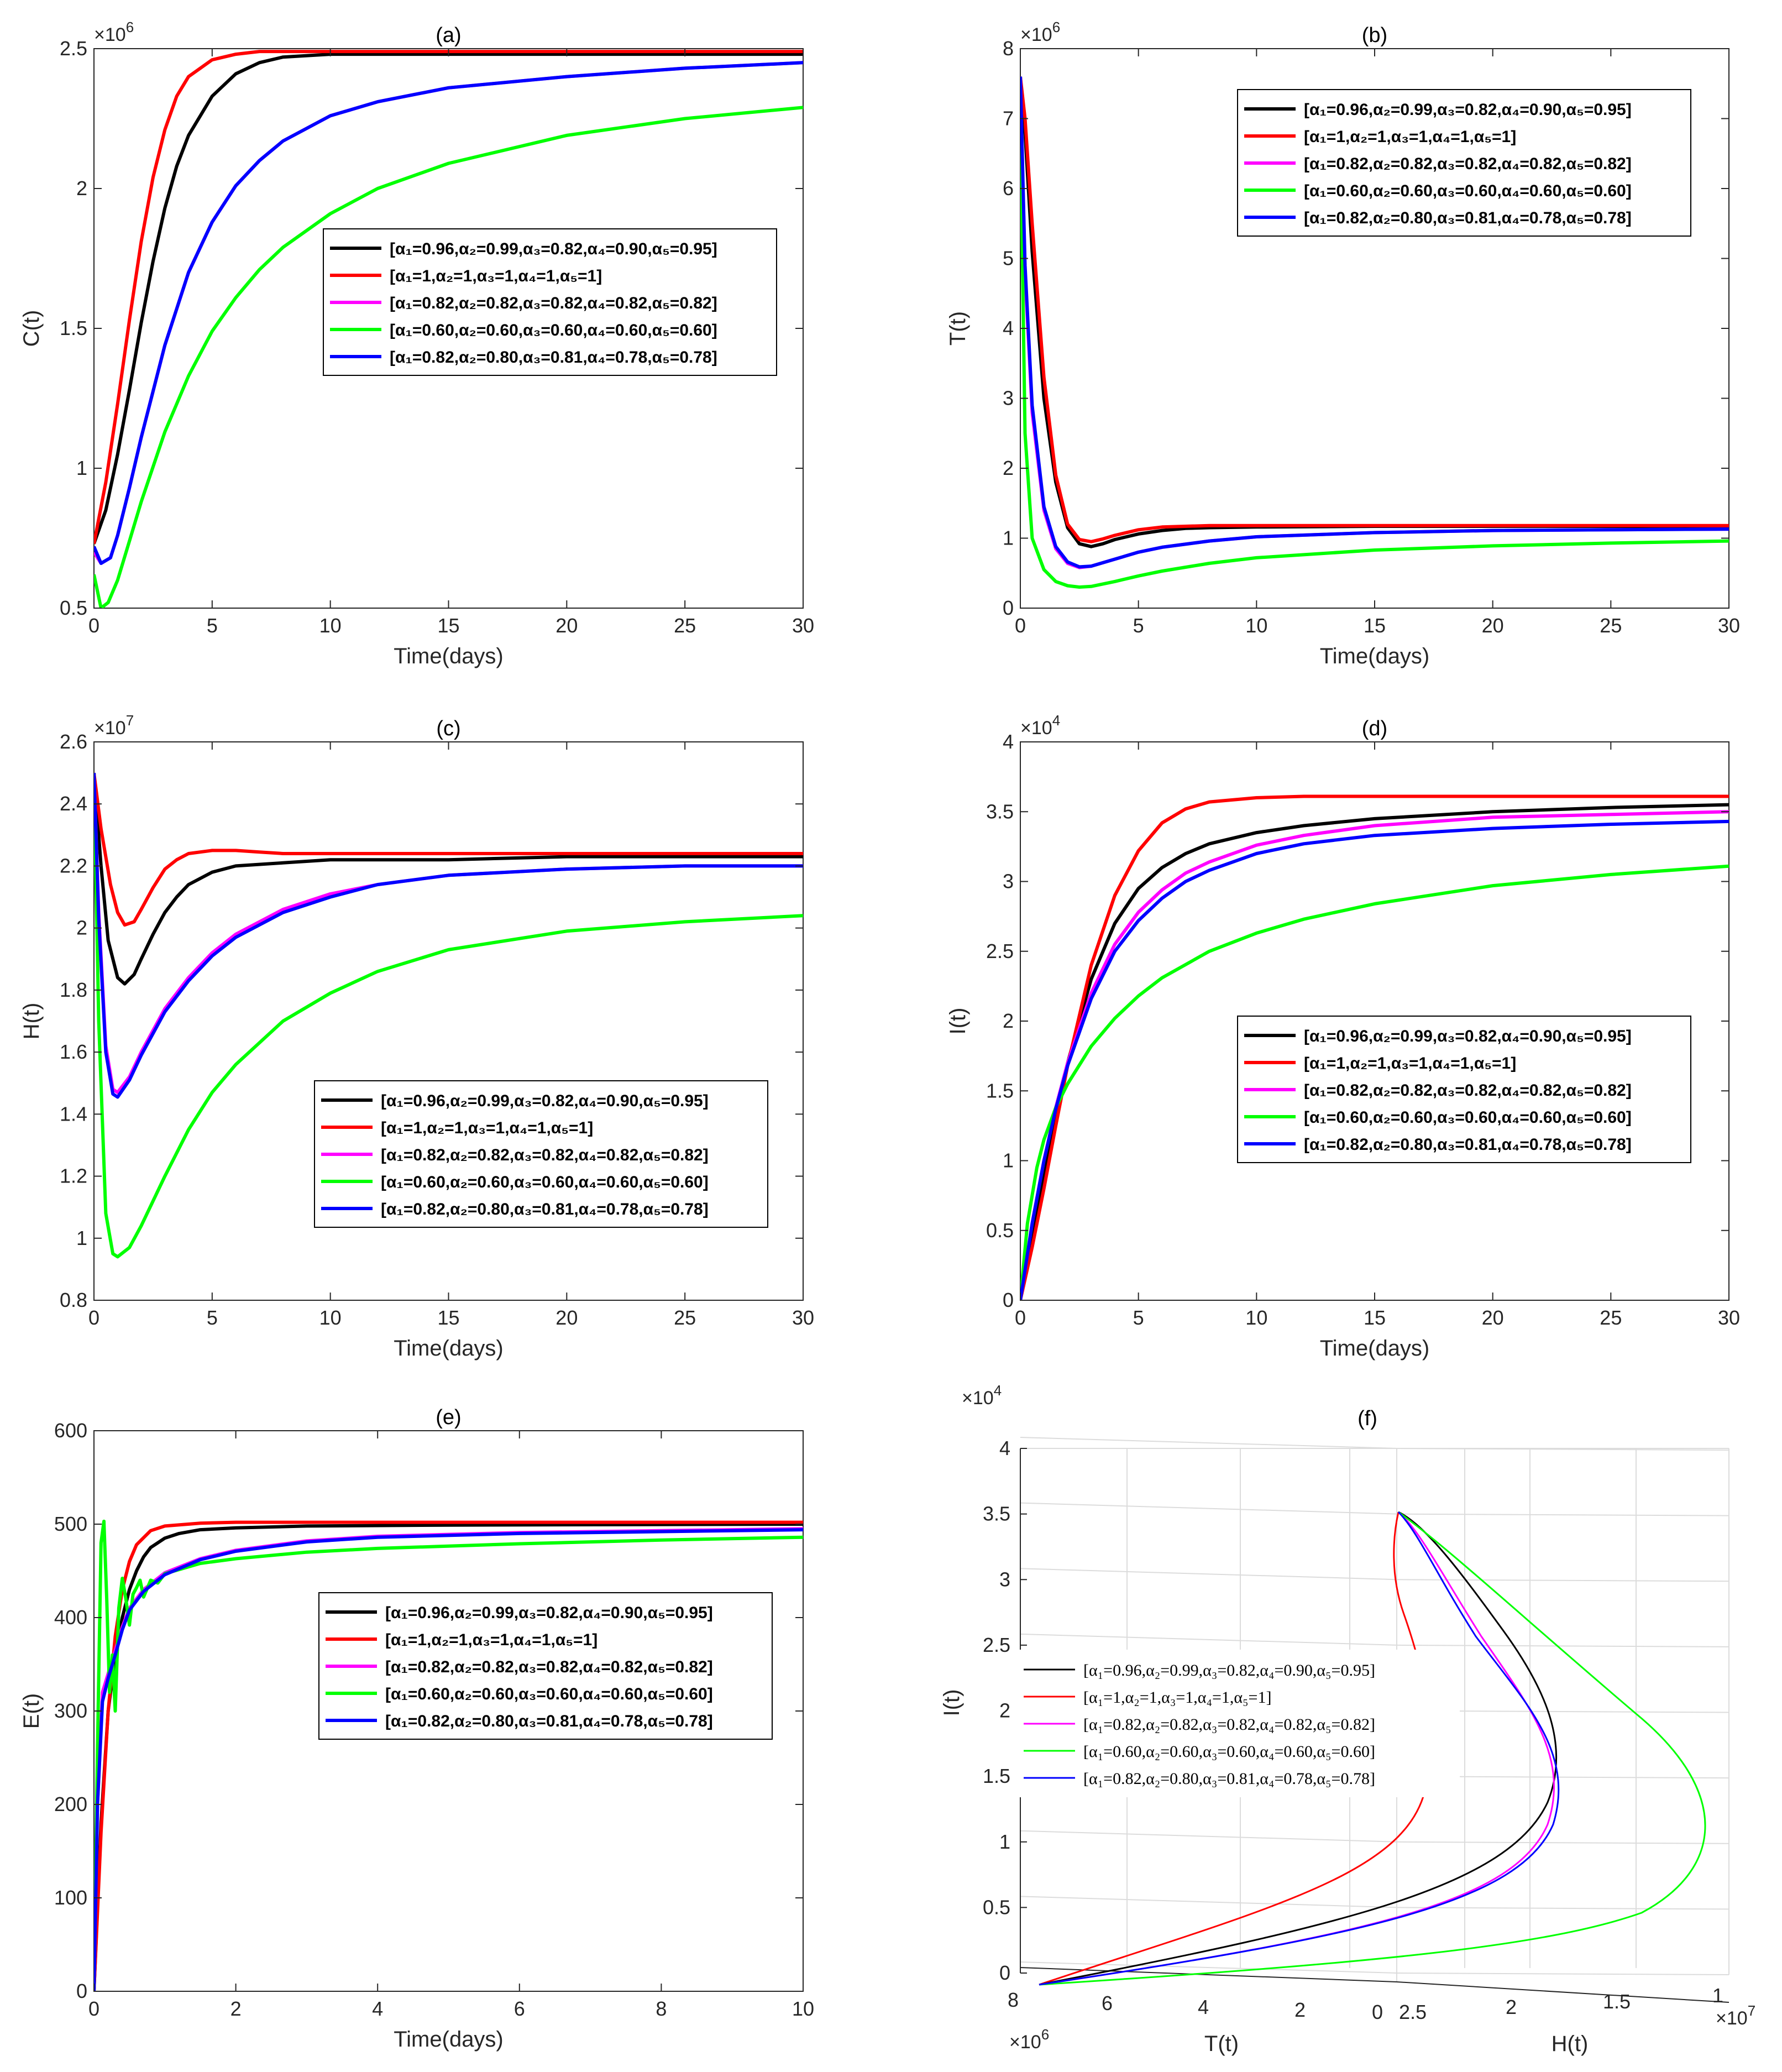  I want to click on x-tick-label: 2, so click(236, 2009).